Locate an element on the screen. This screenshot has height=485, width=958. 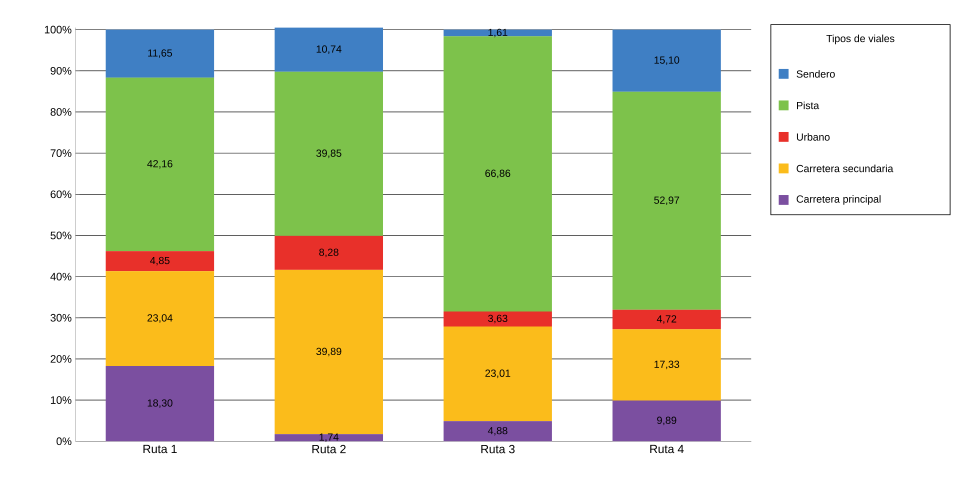
y-tick-label: 70% is located at coordinates (61, 153).